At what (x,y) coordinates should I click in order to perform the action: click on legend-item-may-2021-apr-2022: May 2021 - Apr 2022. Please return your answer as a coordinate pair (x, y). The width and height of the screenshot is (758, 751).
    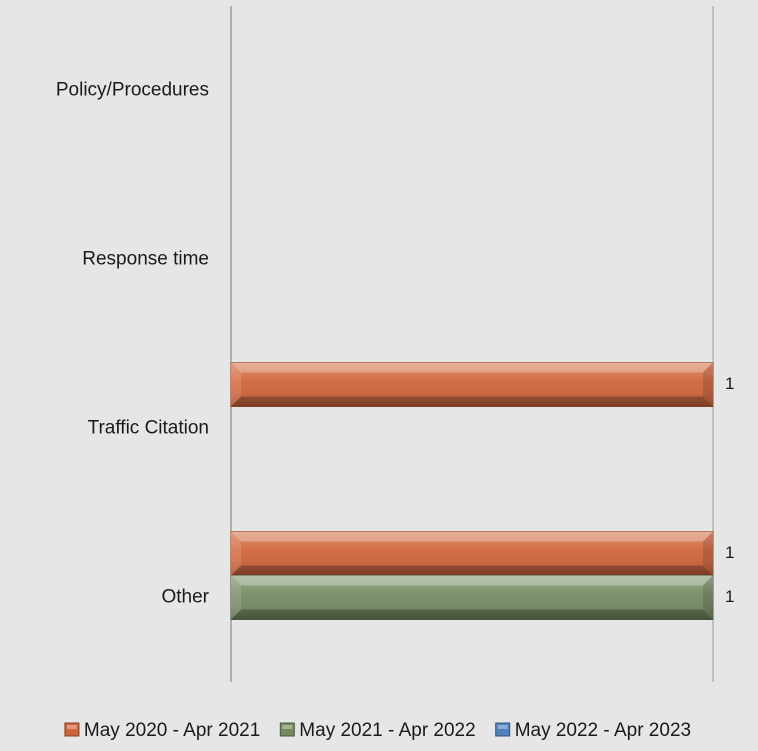
    Looking at the image, I should click on (377, 730).